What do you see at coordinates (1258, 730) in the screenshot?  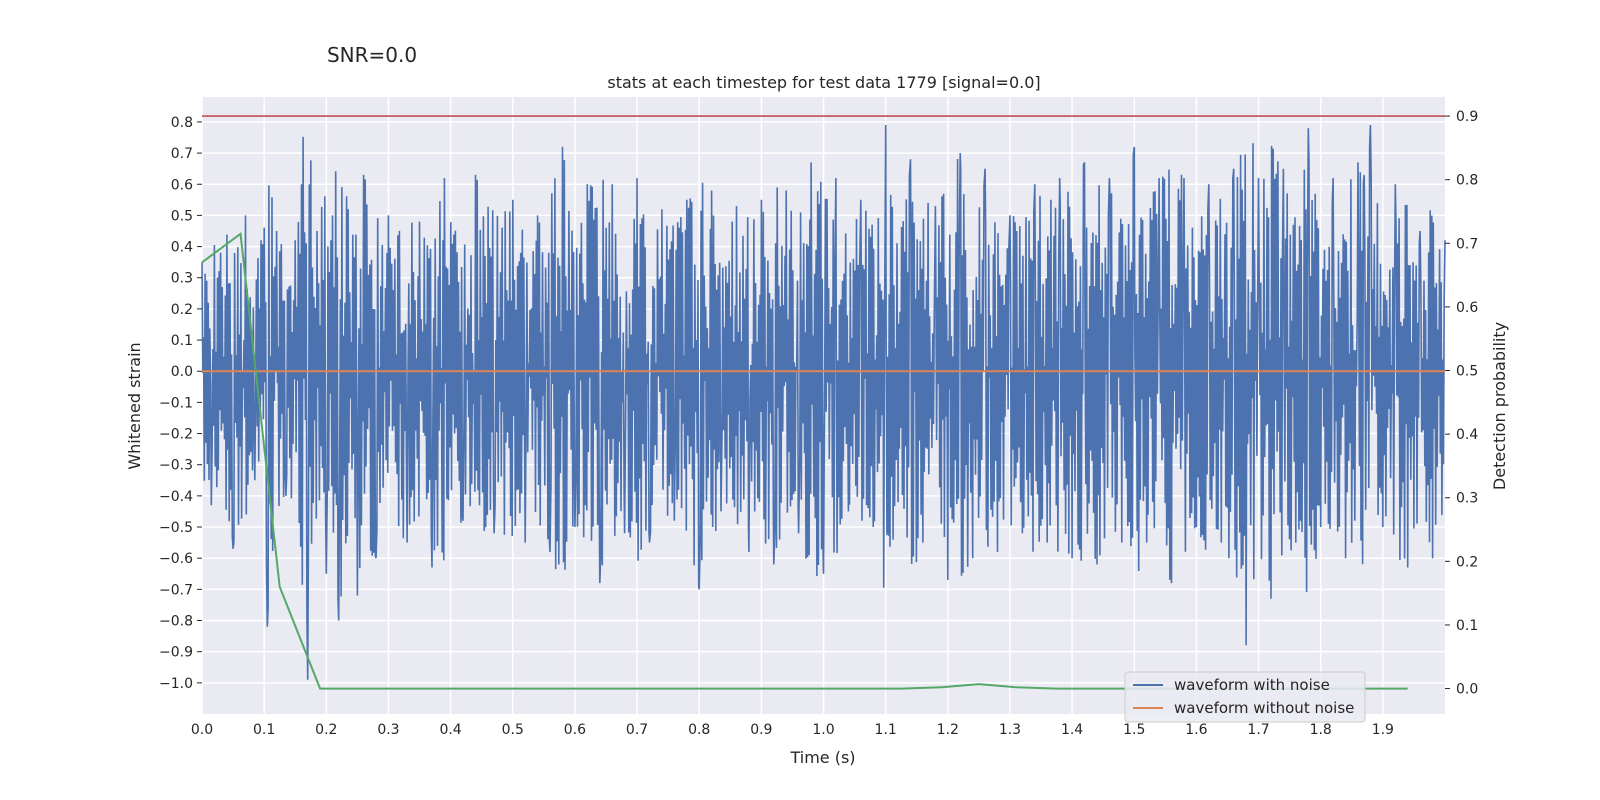 I see `x-tick-label: 1.7` at bounding box center [1258, 730].